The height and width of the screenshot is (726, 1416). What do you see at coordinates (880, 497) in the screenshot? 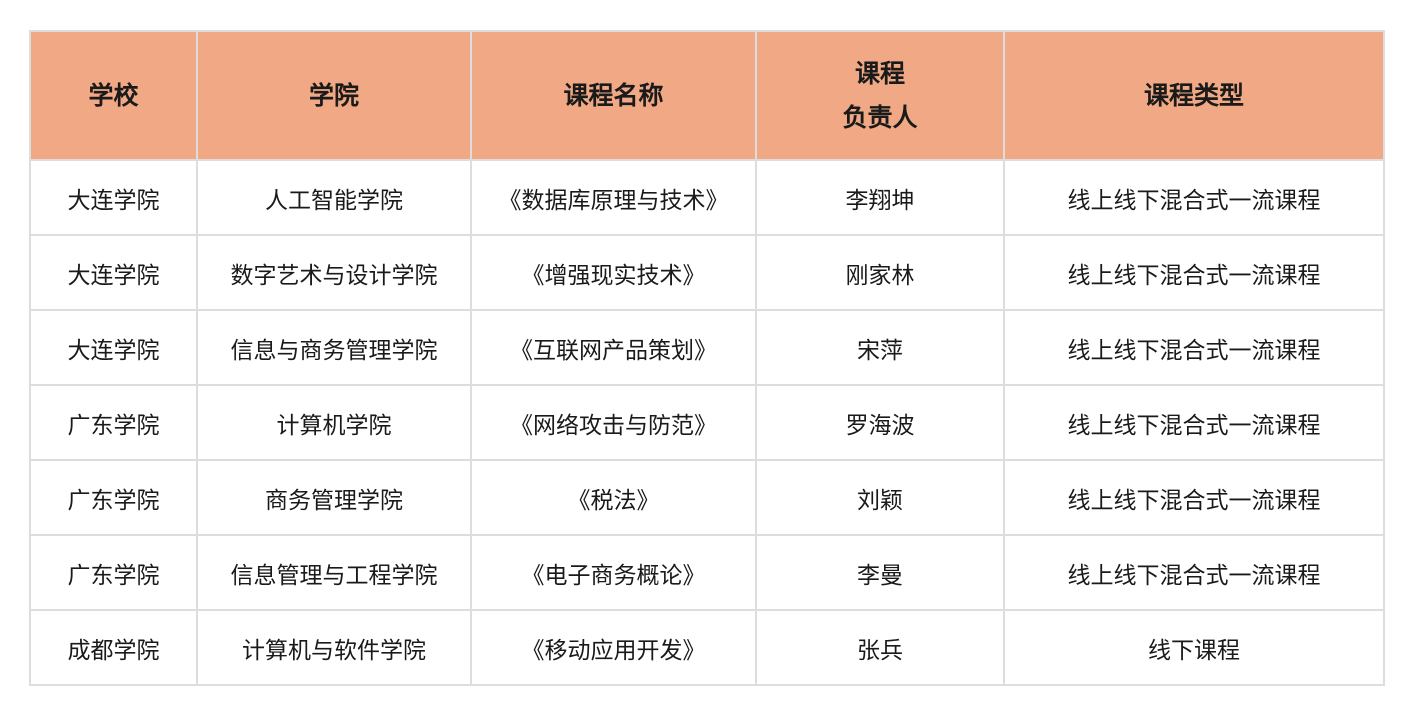
I see `course-leader-cell: 刘颖` at bounding box center [880, 497].